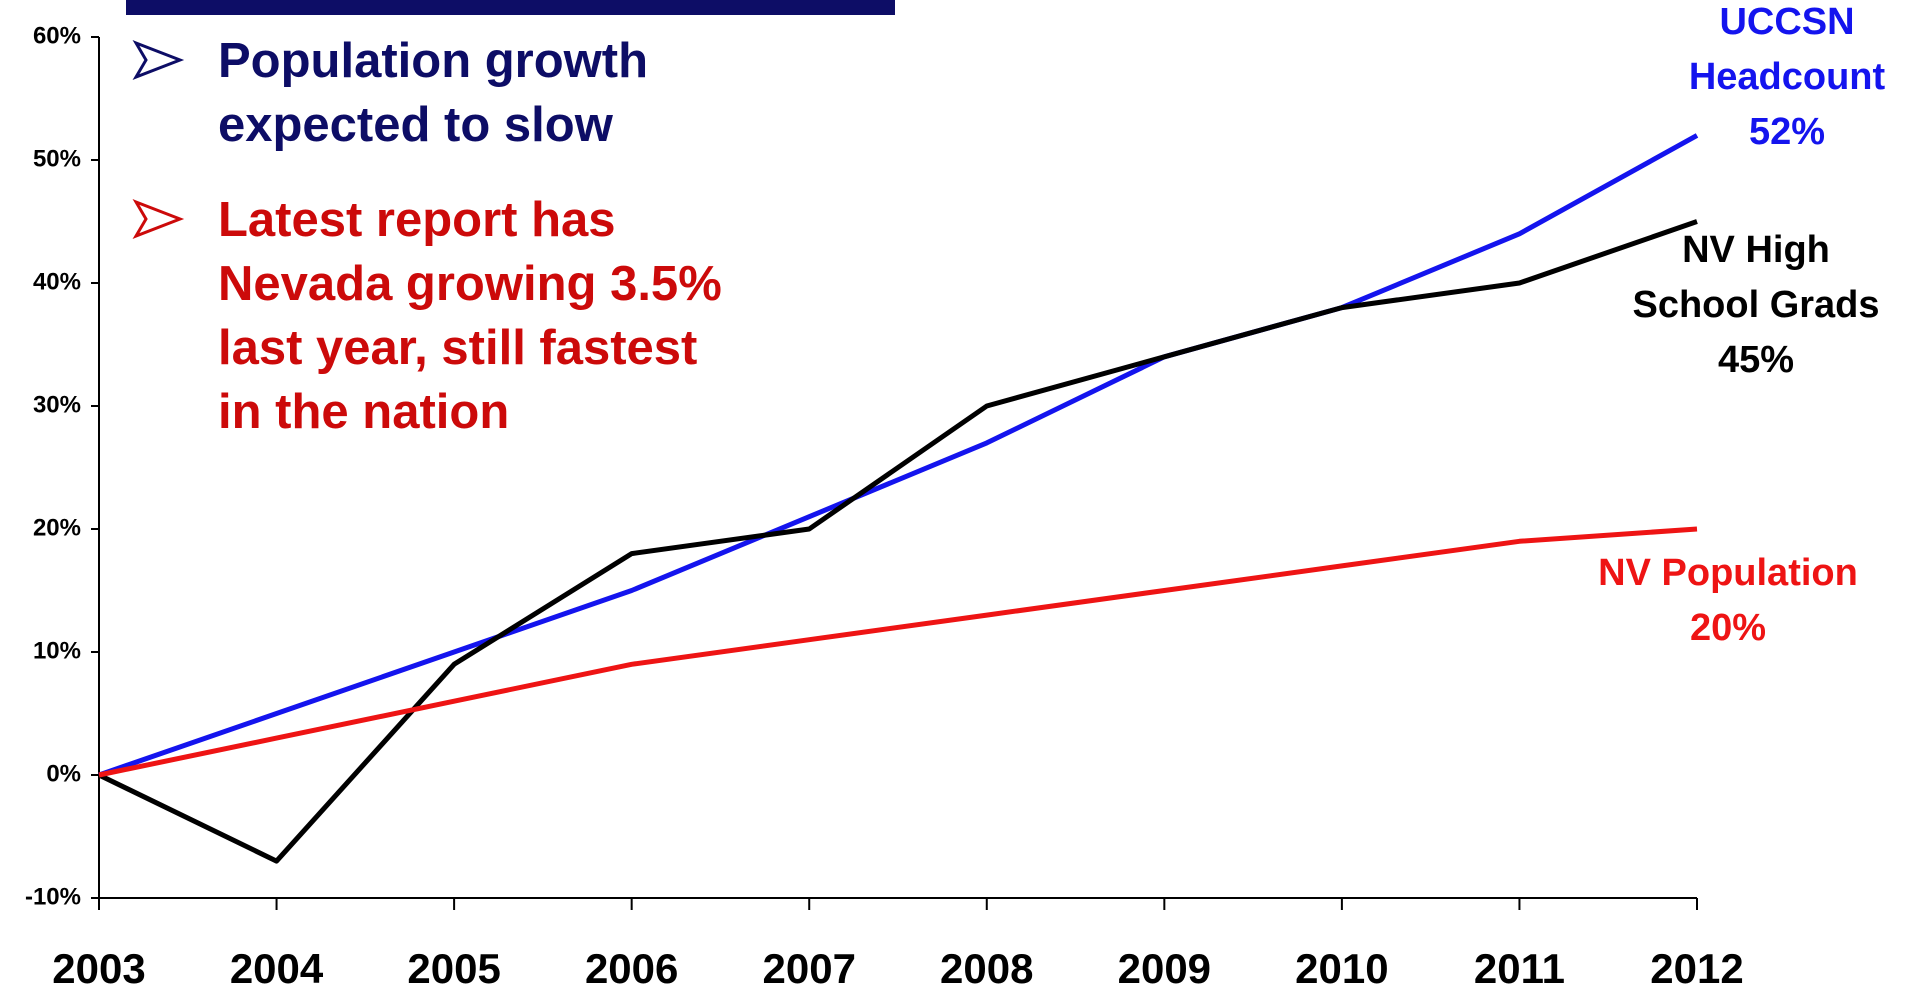 The width and height of the screenshot is (1911, 987). I want to click on x-tick-label: 2004, so click(277, 966).